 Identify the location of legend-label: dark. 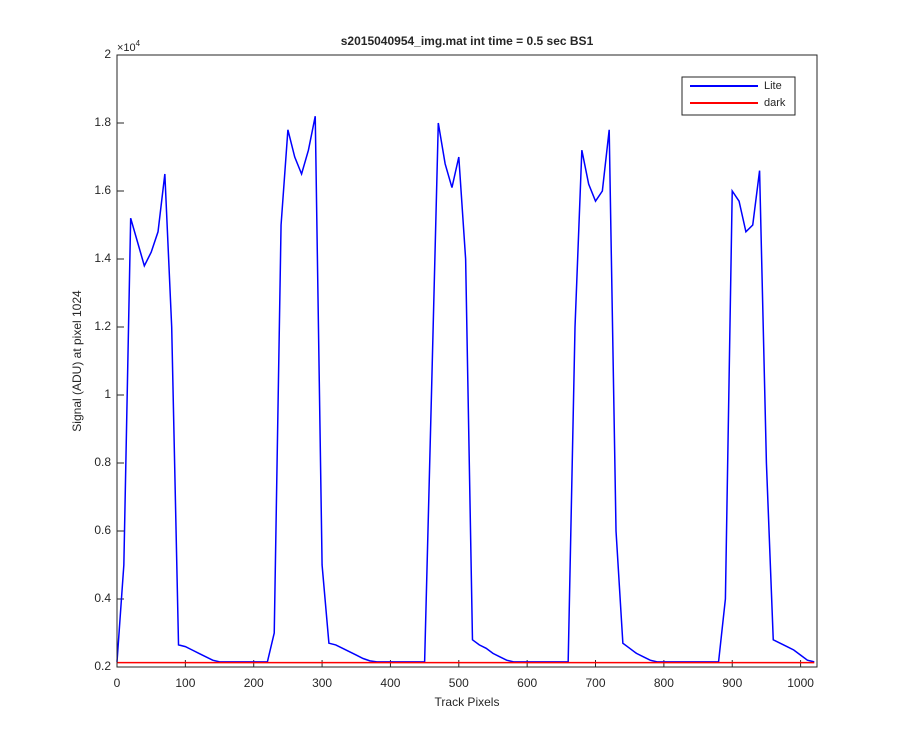
(775, 103).